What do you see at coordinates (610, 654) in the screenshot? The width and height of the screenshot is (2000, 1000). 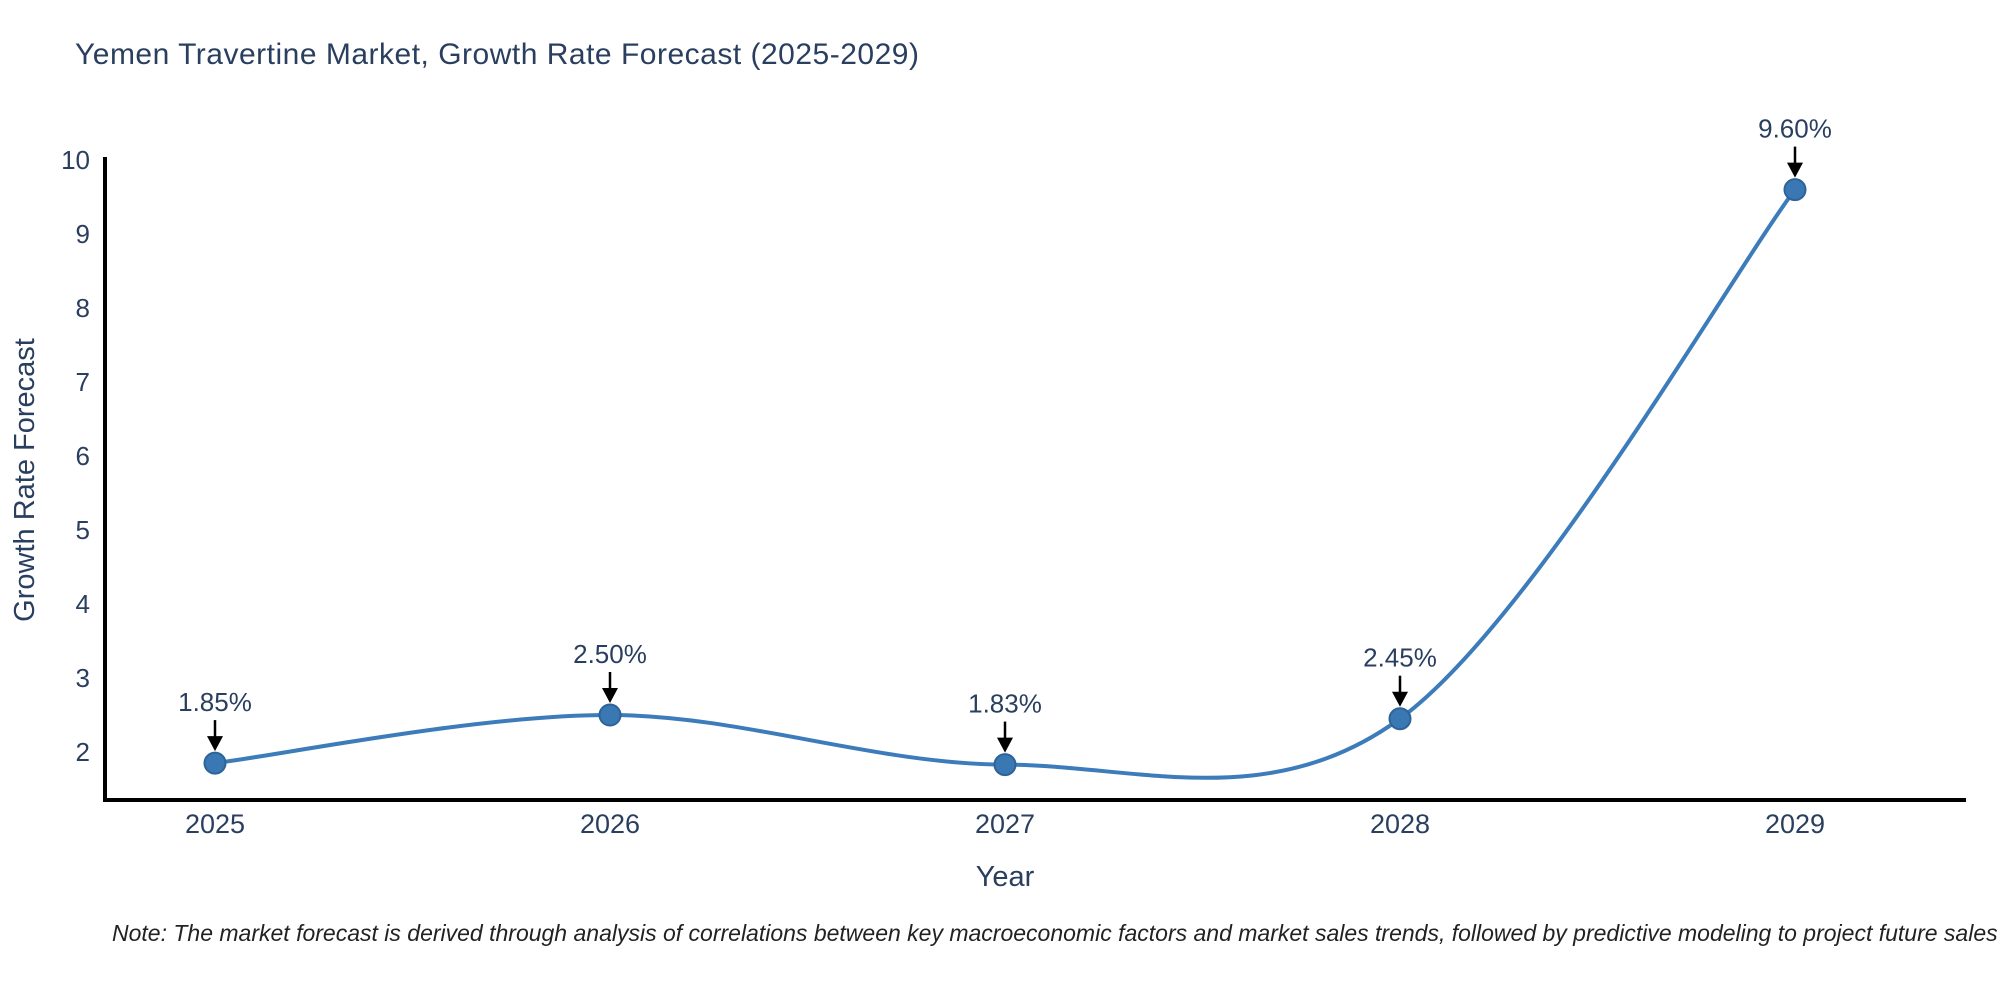 I see `data-point-label: 2.50%` at bounding box center [610, 654].